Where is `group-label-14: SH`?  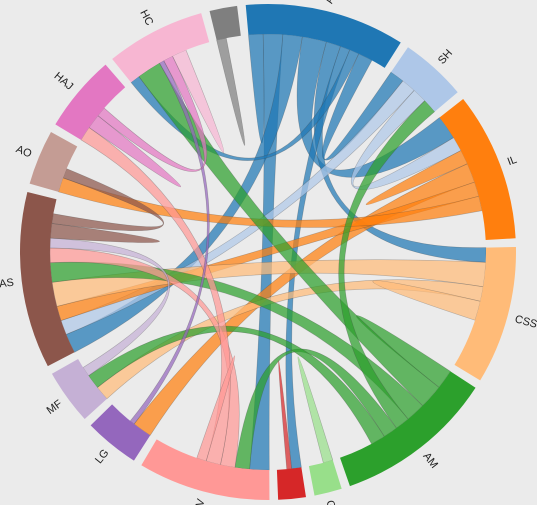 group-label-14: SH is located at coordinates (219, 0).